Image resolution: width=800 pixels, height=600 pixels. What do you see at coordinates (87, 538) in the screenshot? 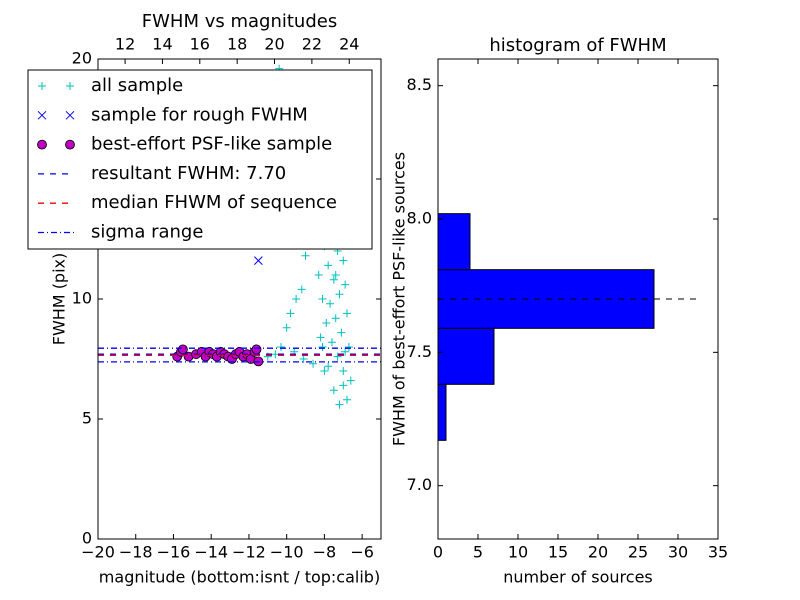
I see `y-tick-label: 0` at bounding box center [87, 538].